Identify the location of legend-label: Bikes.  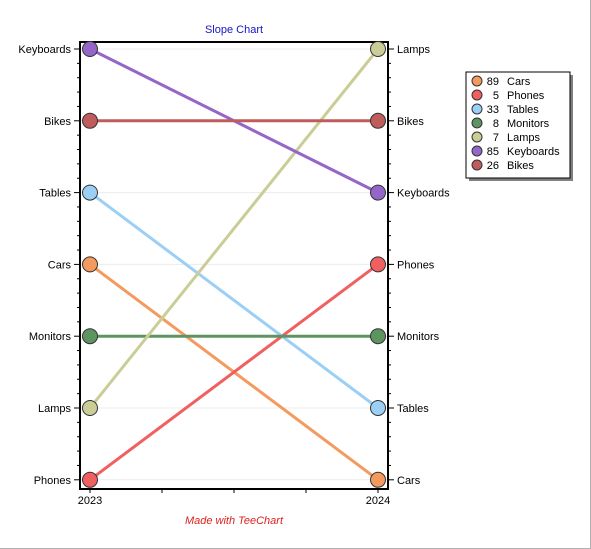
(520, 166).